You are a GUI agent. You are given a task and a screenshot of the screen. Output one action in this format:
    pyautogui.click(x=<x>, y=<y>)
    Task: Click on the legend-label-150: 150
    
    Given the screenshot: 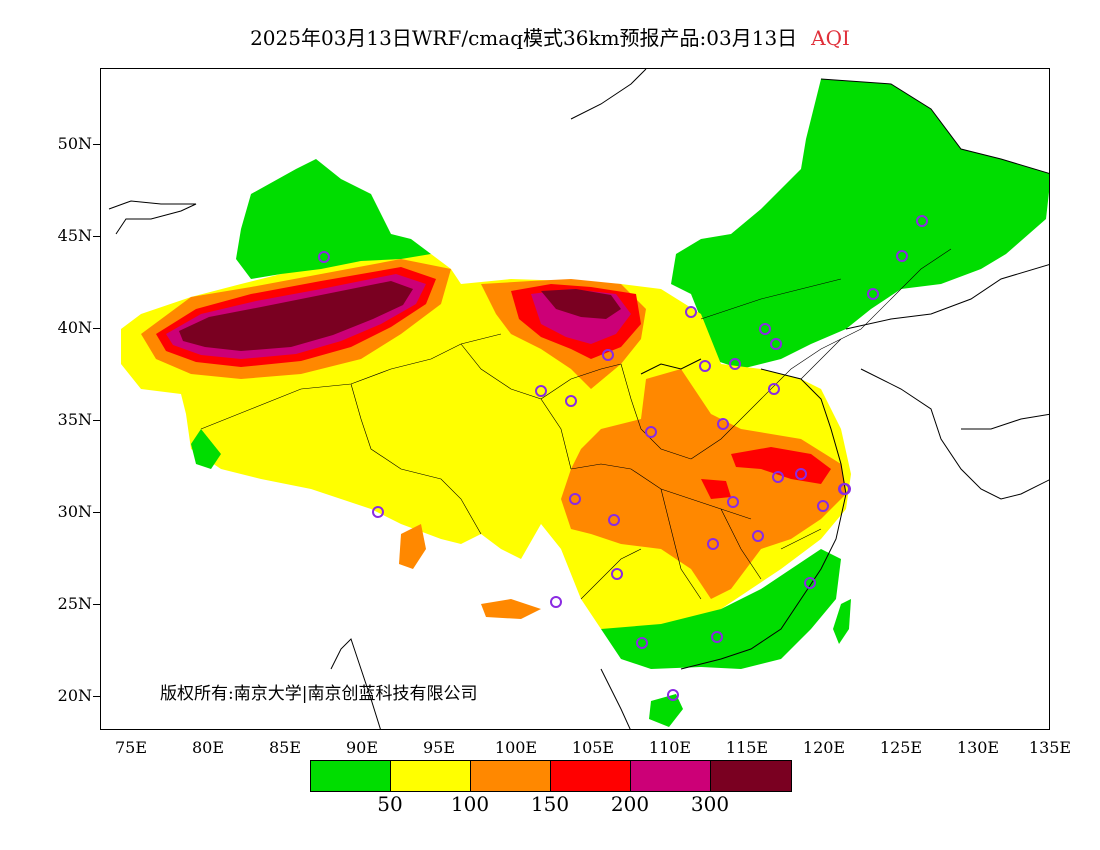 What is the action you would take?
    pyautogui.click(x=550, y=804)
    